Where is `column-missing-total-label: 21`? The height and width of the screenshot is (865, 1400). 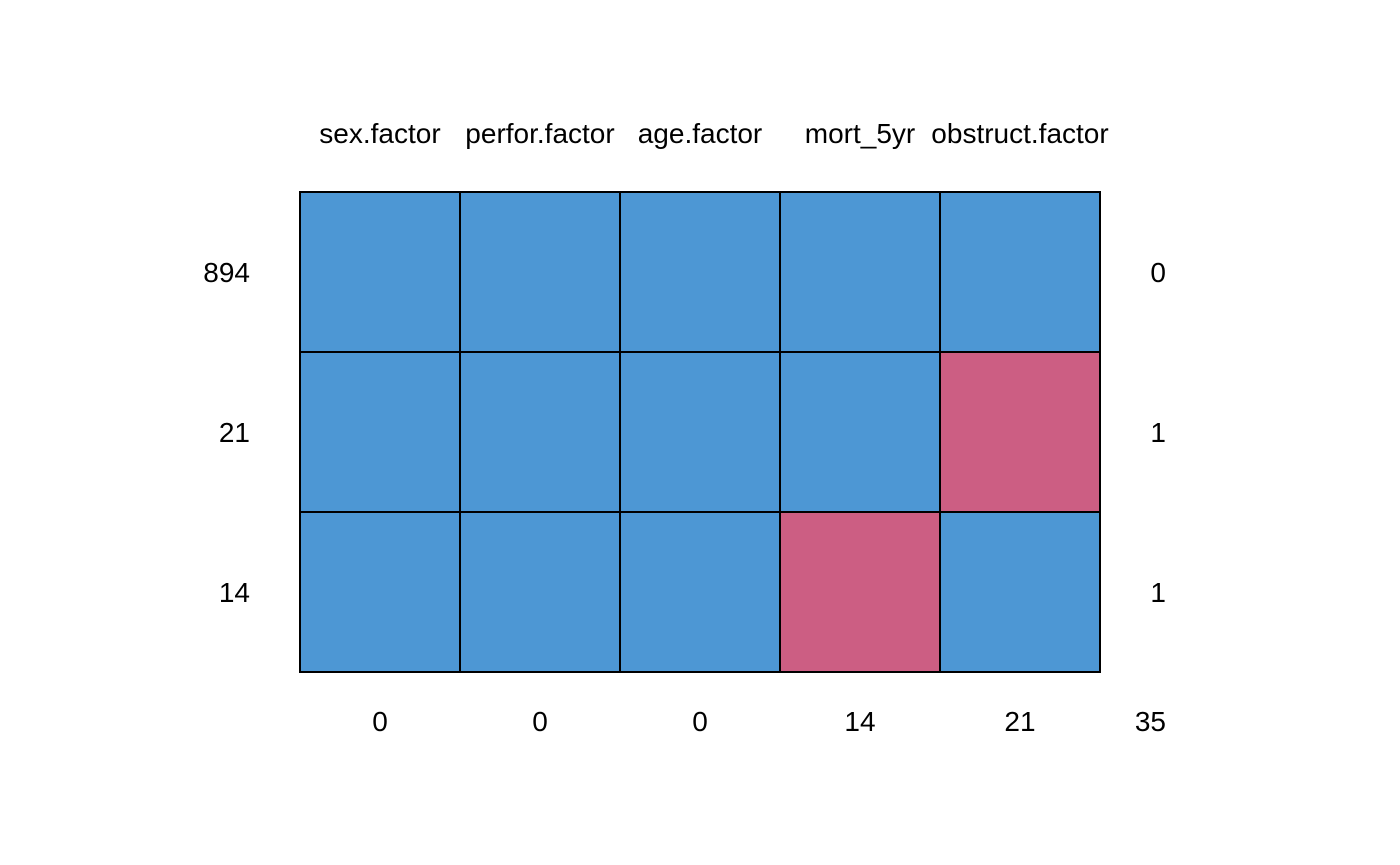 column-missing-total-label: 21 is located at coordinates (1019, 721).